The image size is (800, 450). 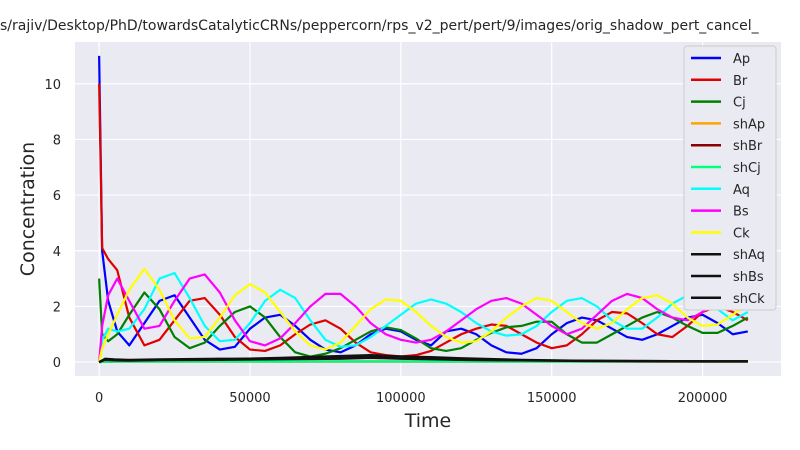 I want to click on legend-label-shbs: shBs, so click(x=748, y=277).